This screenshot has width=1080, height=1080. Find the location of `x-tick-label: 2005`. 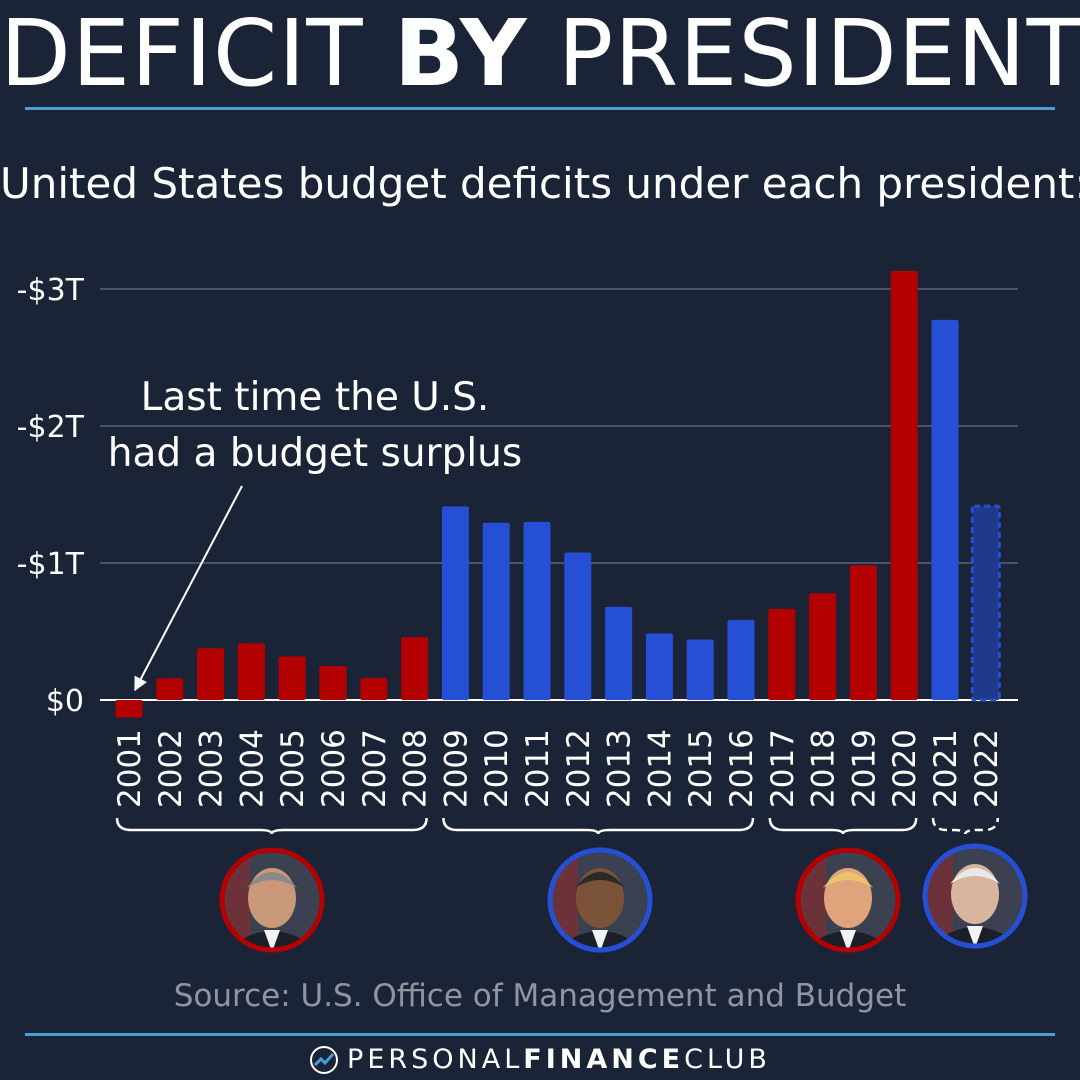

x-tick-label: 2005 is located at coordinates (293, 768).